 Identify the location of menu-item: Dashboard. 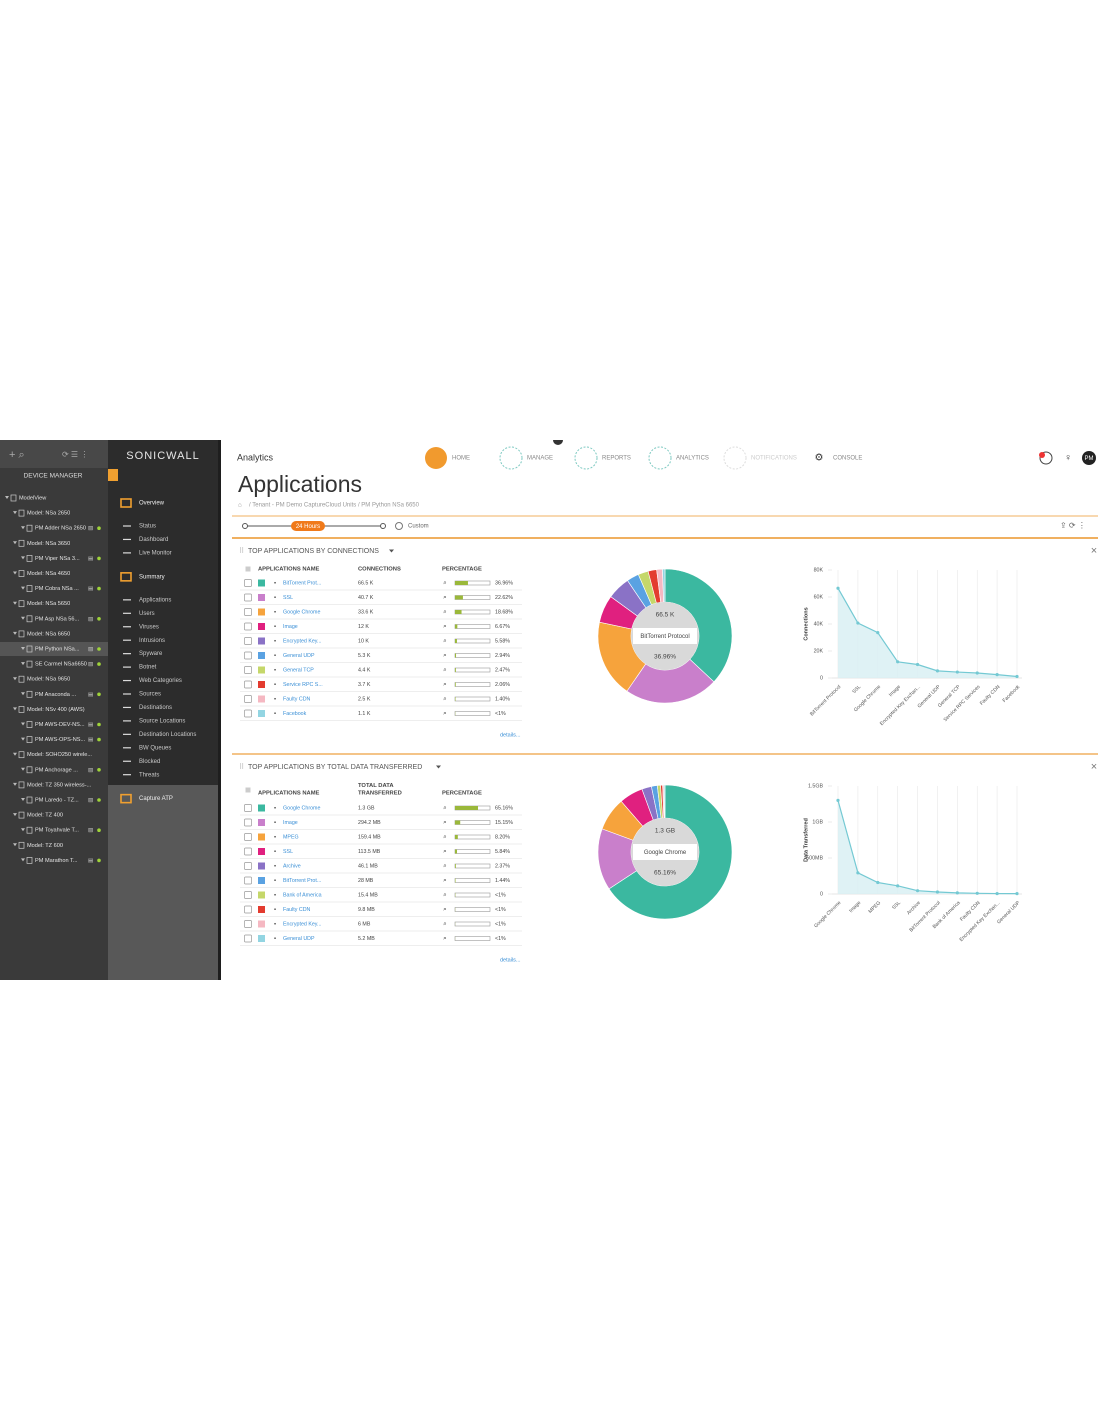
(153, 540).